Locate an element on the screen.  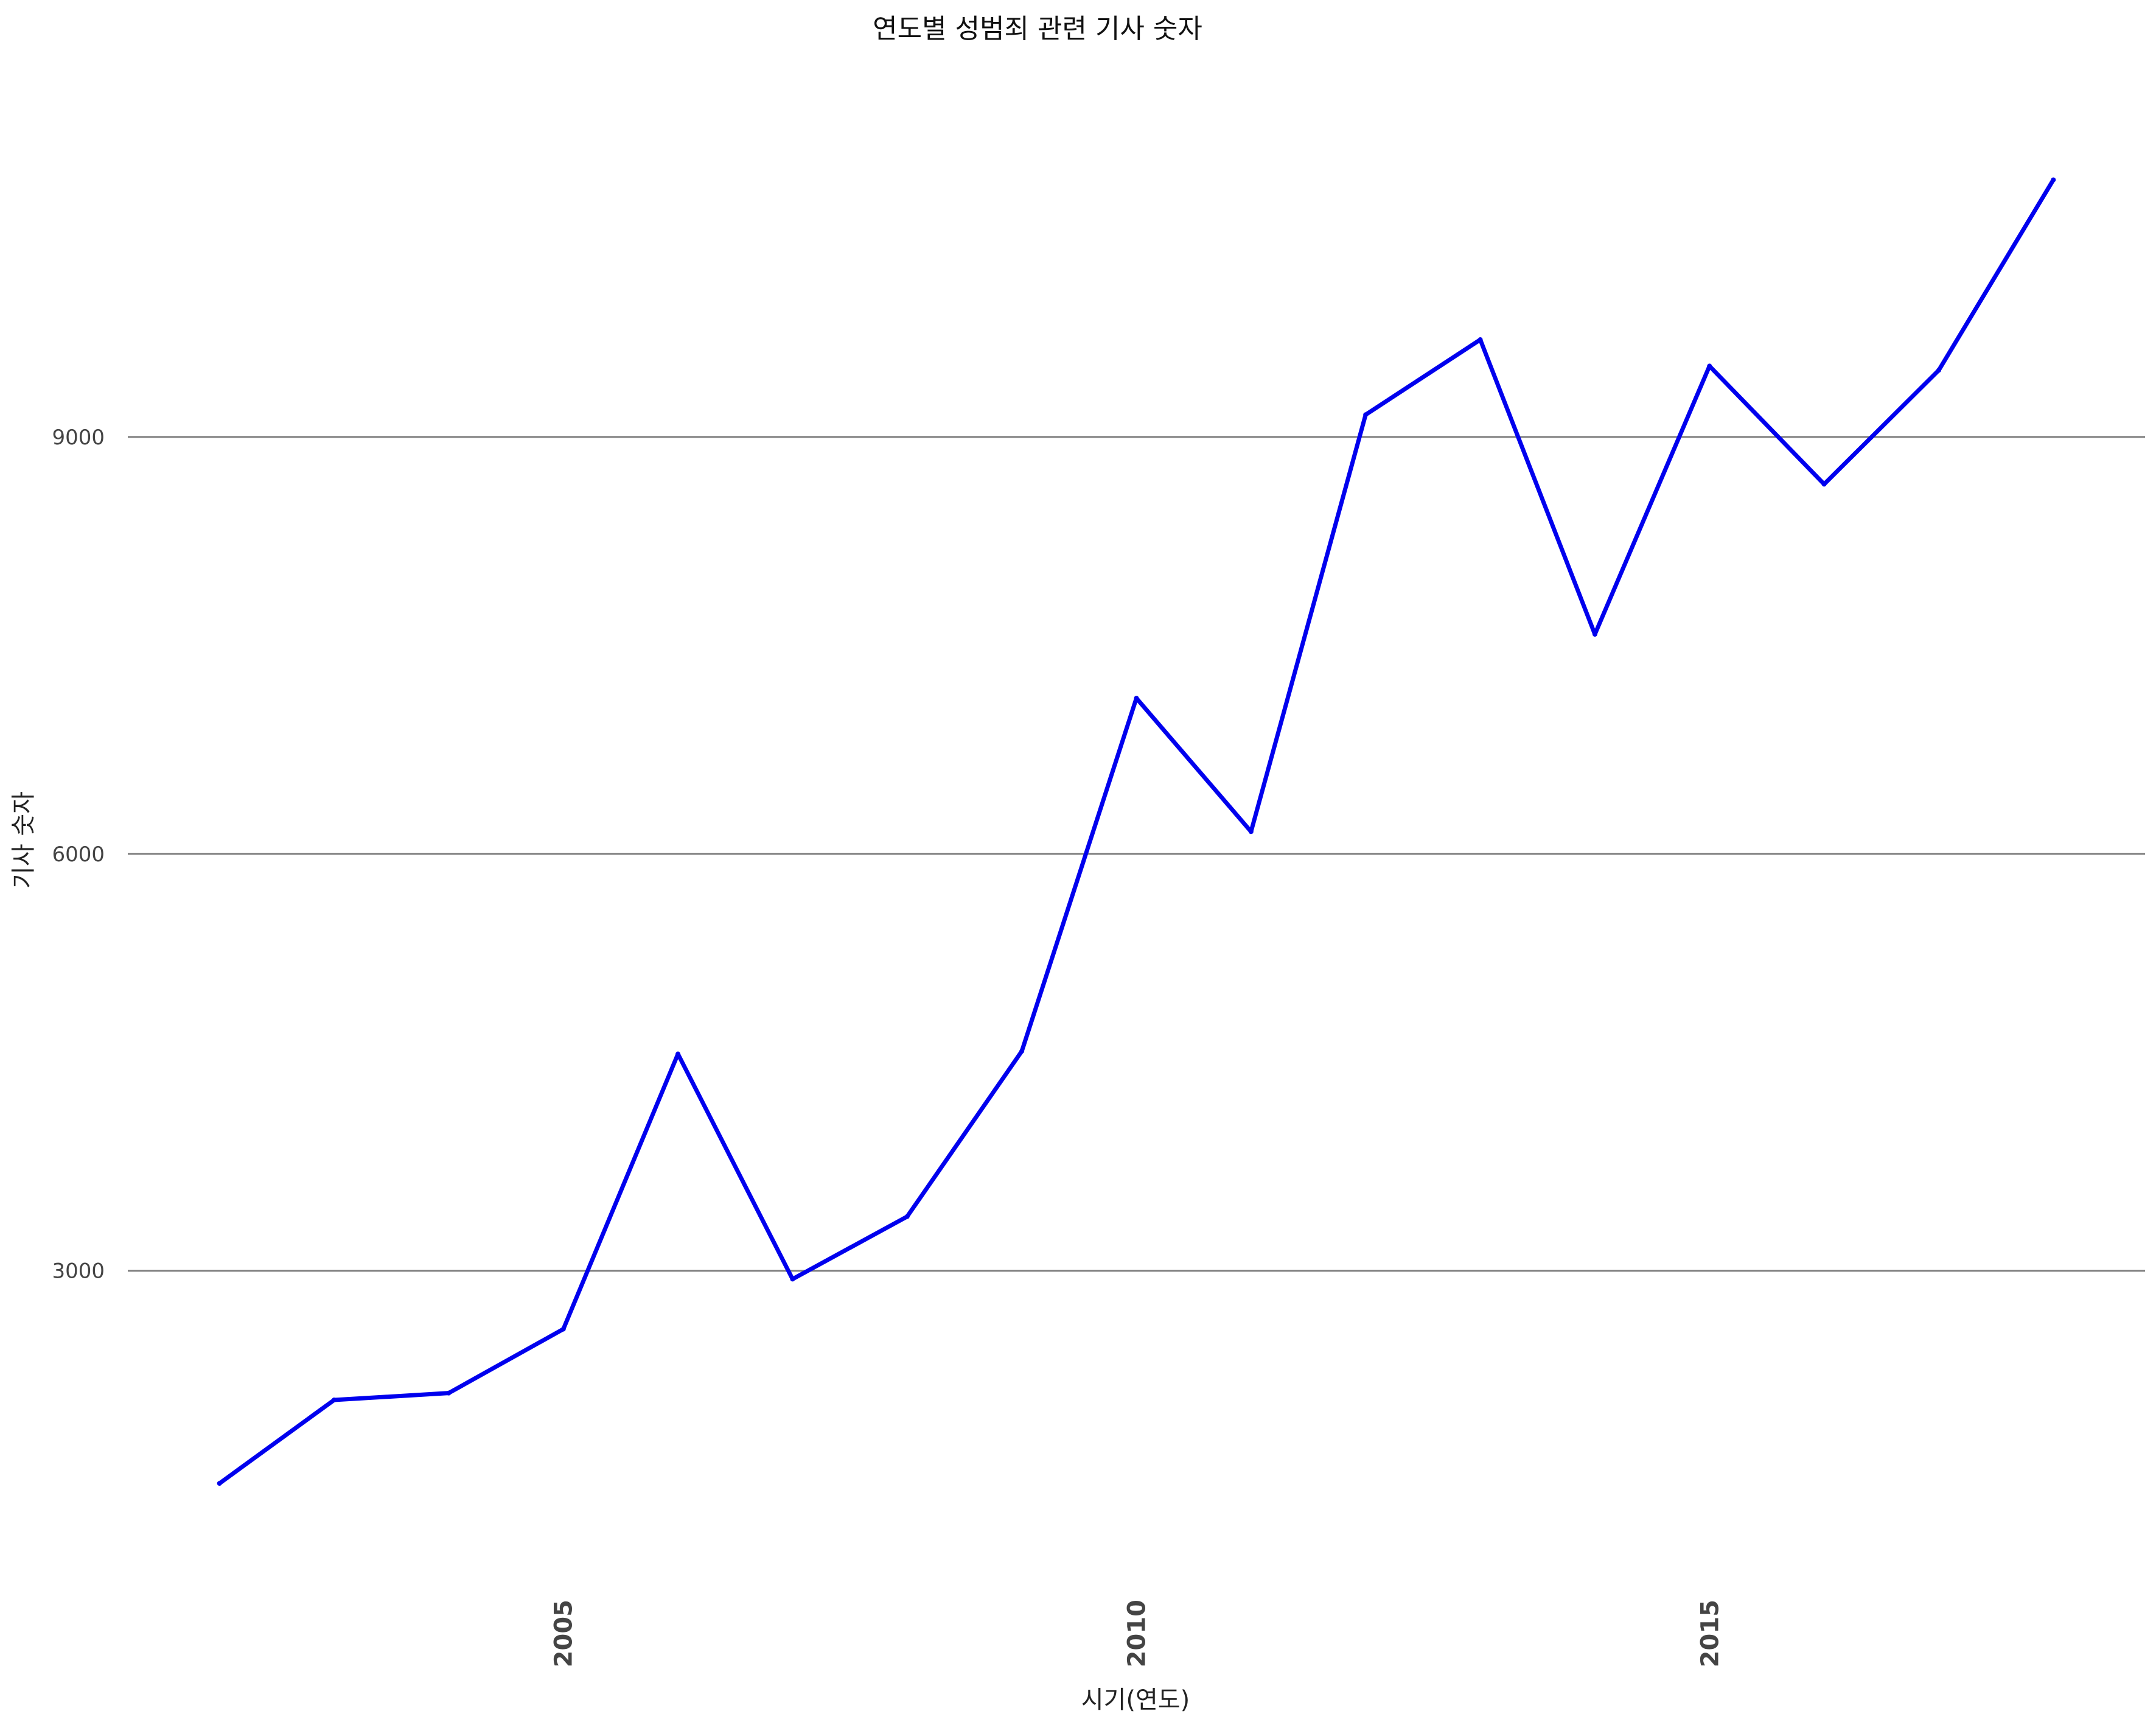
data-point-2014 is located at coordinates (1594, 634).